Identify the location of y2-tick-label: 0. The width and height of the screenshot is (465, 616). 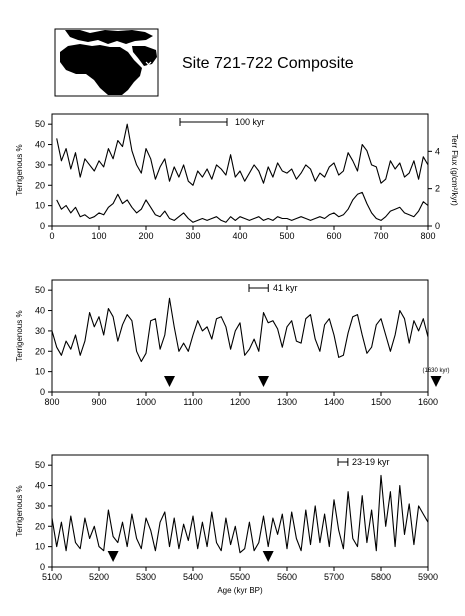
(437, 226).